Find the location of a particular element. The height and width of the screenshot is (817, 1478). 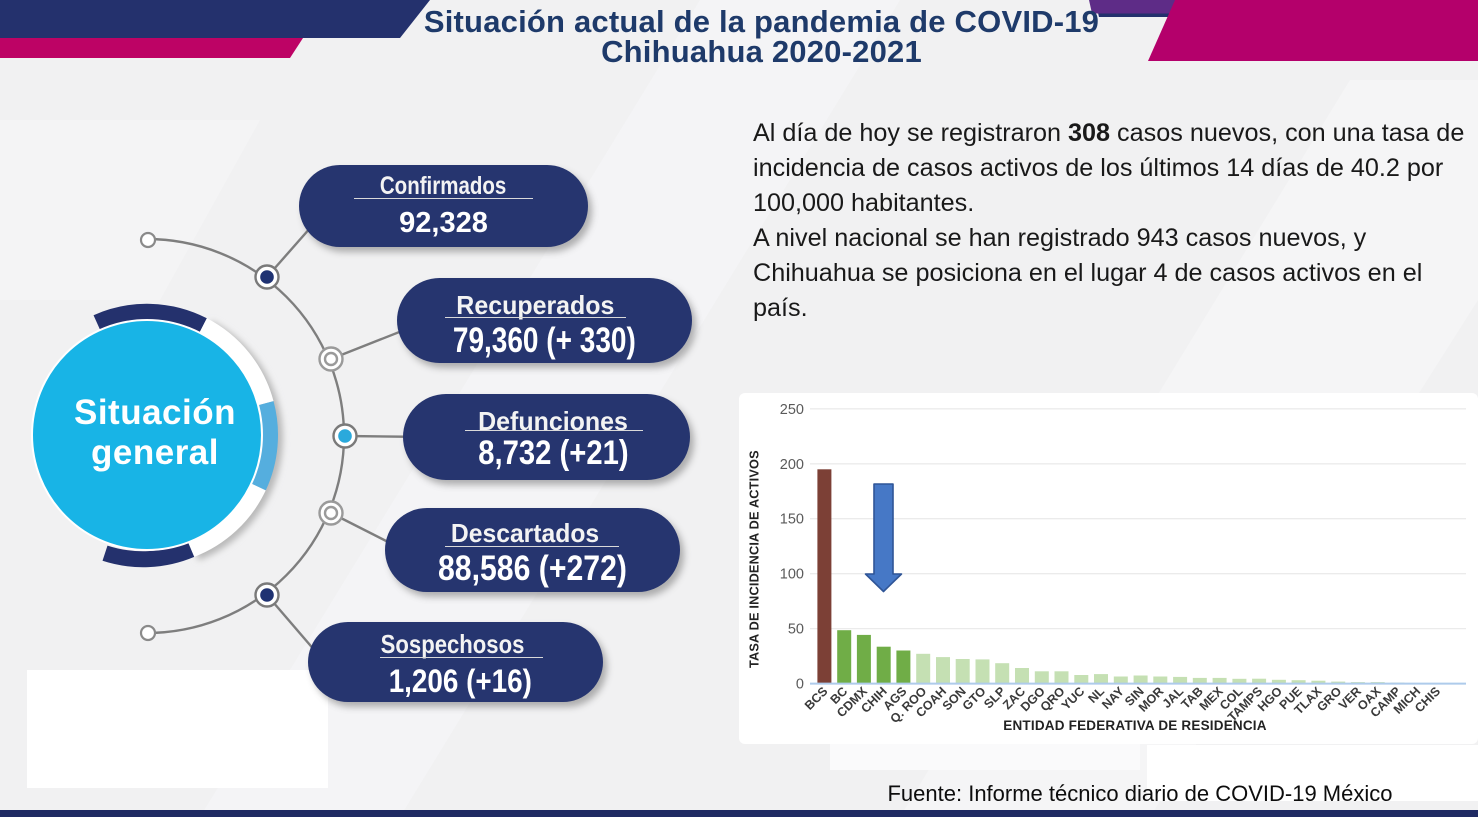

svg-text: TASA DE INCIDENCIA DE ACTIVOS is located at coordinates (755, 559).